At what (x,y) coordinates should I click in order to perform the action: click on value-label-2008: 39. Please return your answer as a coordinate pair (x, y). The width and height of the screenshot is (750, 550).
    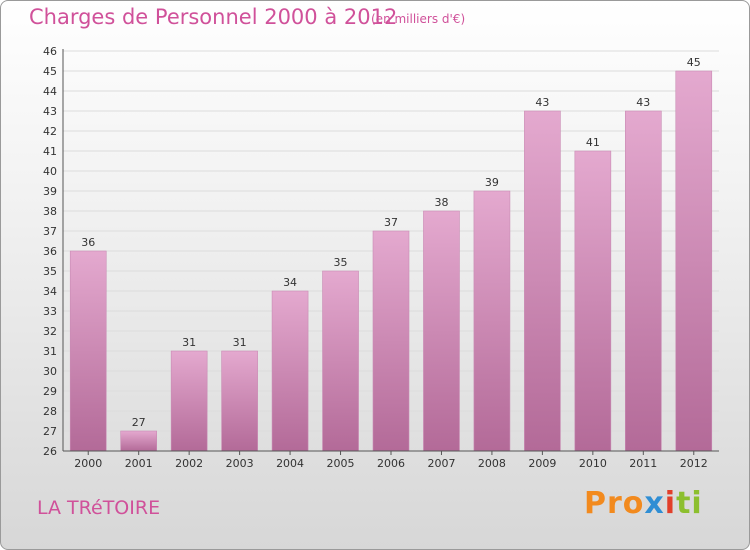
    Looking at the image, I should click on (492, 182).